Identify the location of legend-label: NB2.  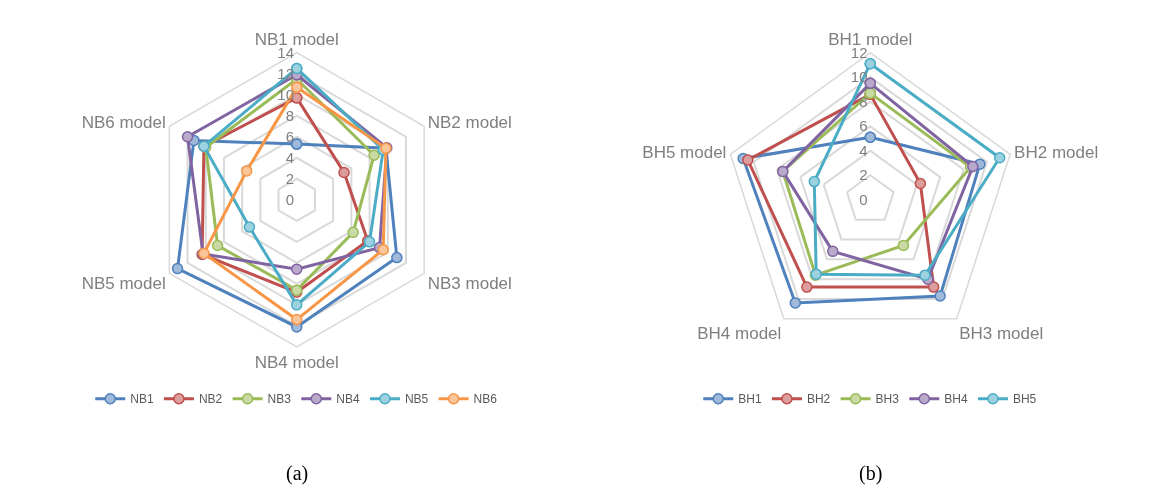
(210, 399).